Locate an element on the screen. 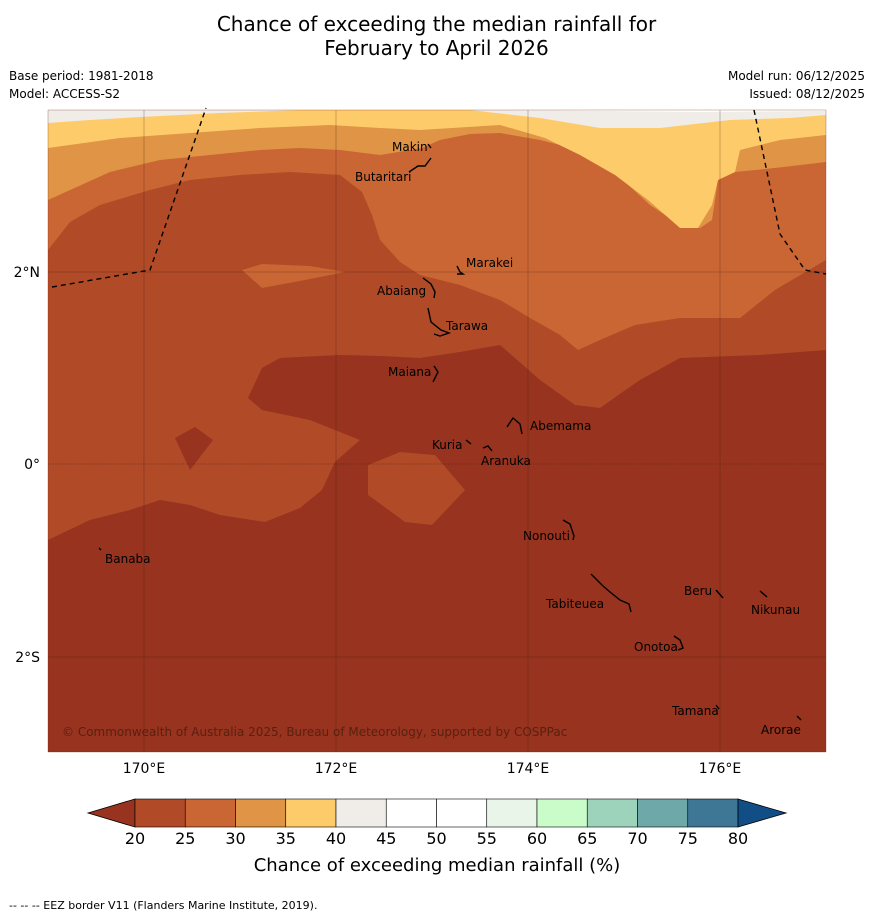 This screenshot has width=873, height=919. colorbar-tick-20: 20 is located at coordinates (135, 838).